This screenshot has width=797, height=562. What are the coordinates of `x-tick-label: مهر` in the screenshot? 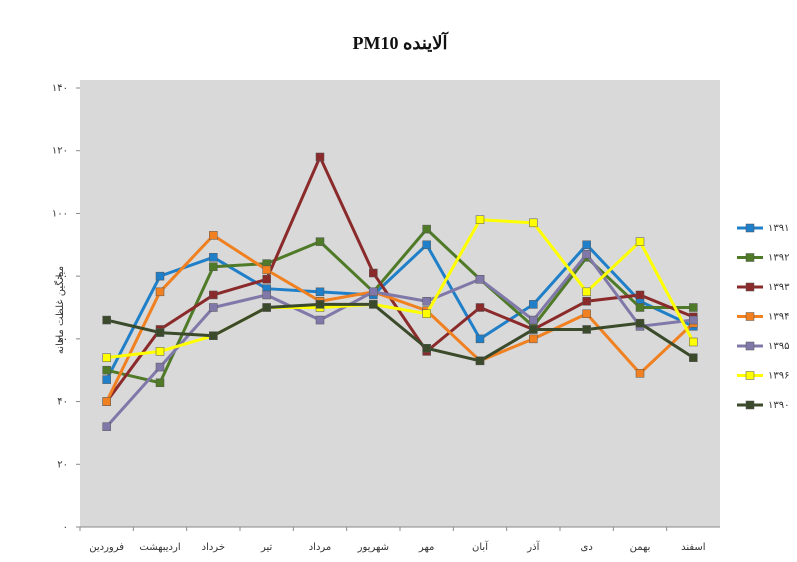 It's located at (426, 547).